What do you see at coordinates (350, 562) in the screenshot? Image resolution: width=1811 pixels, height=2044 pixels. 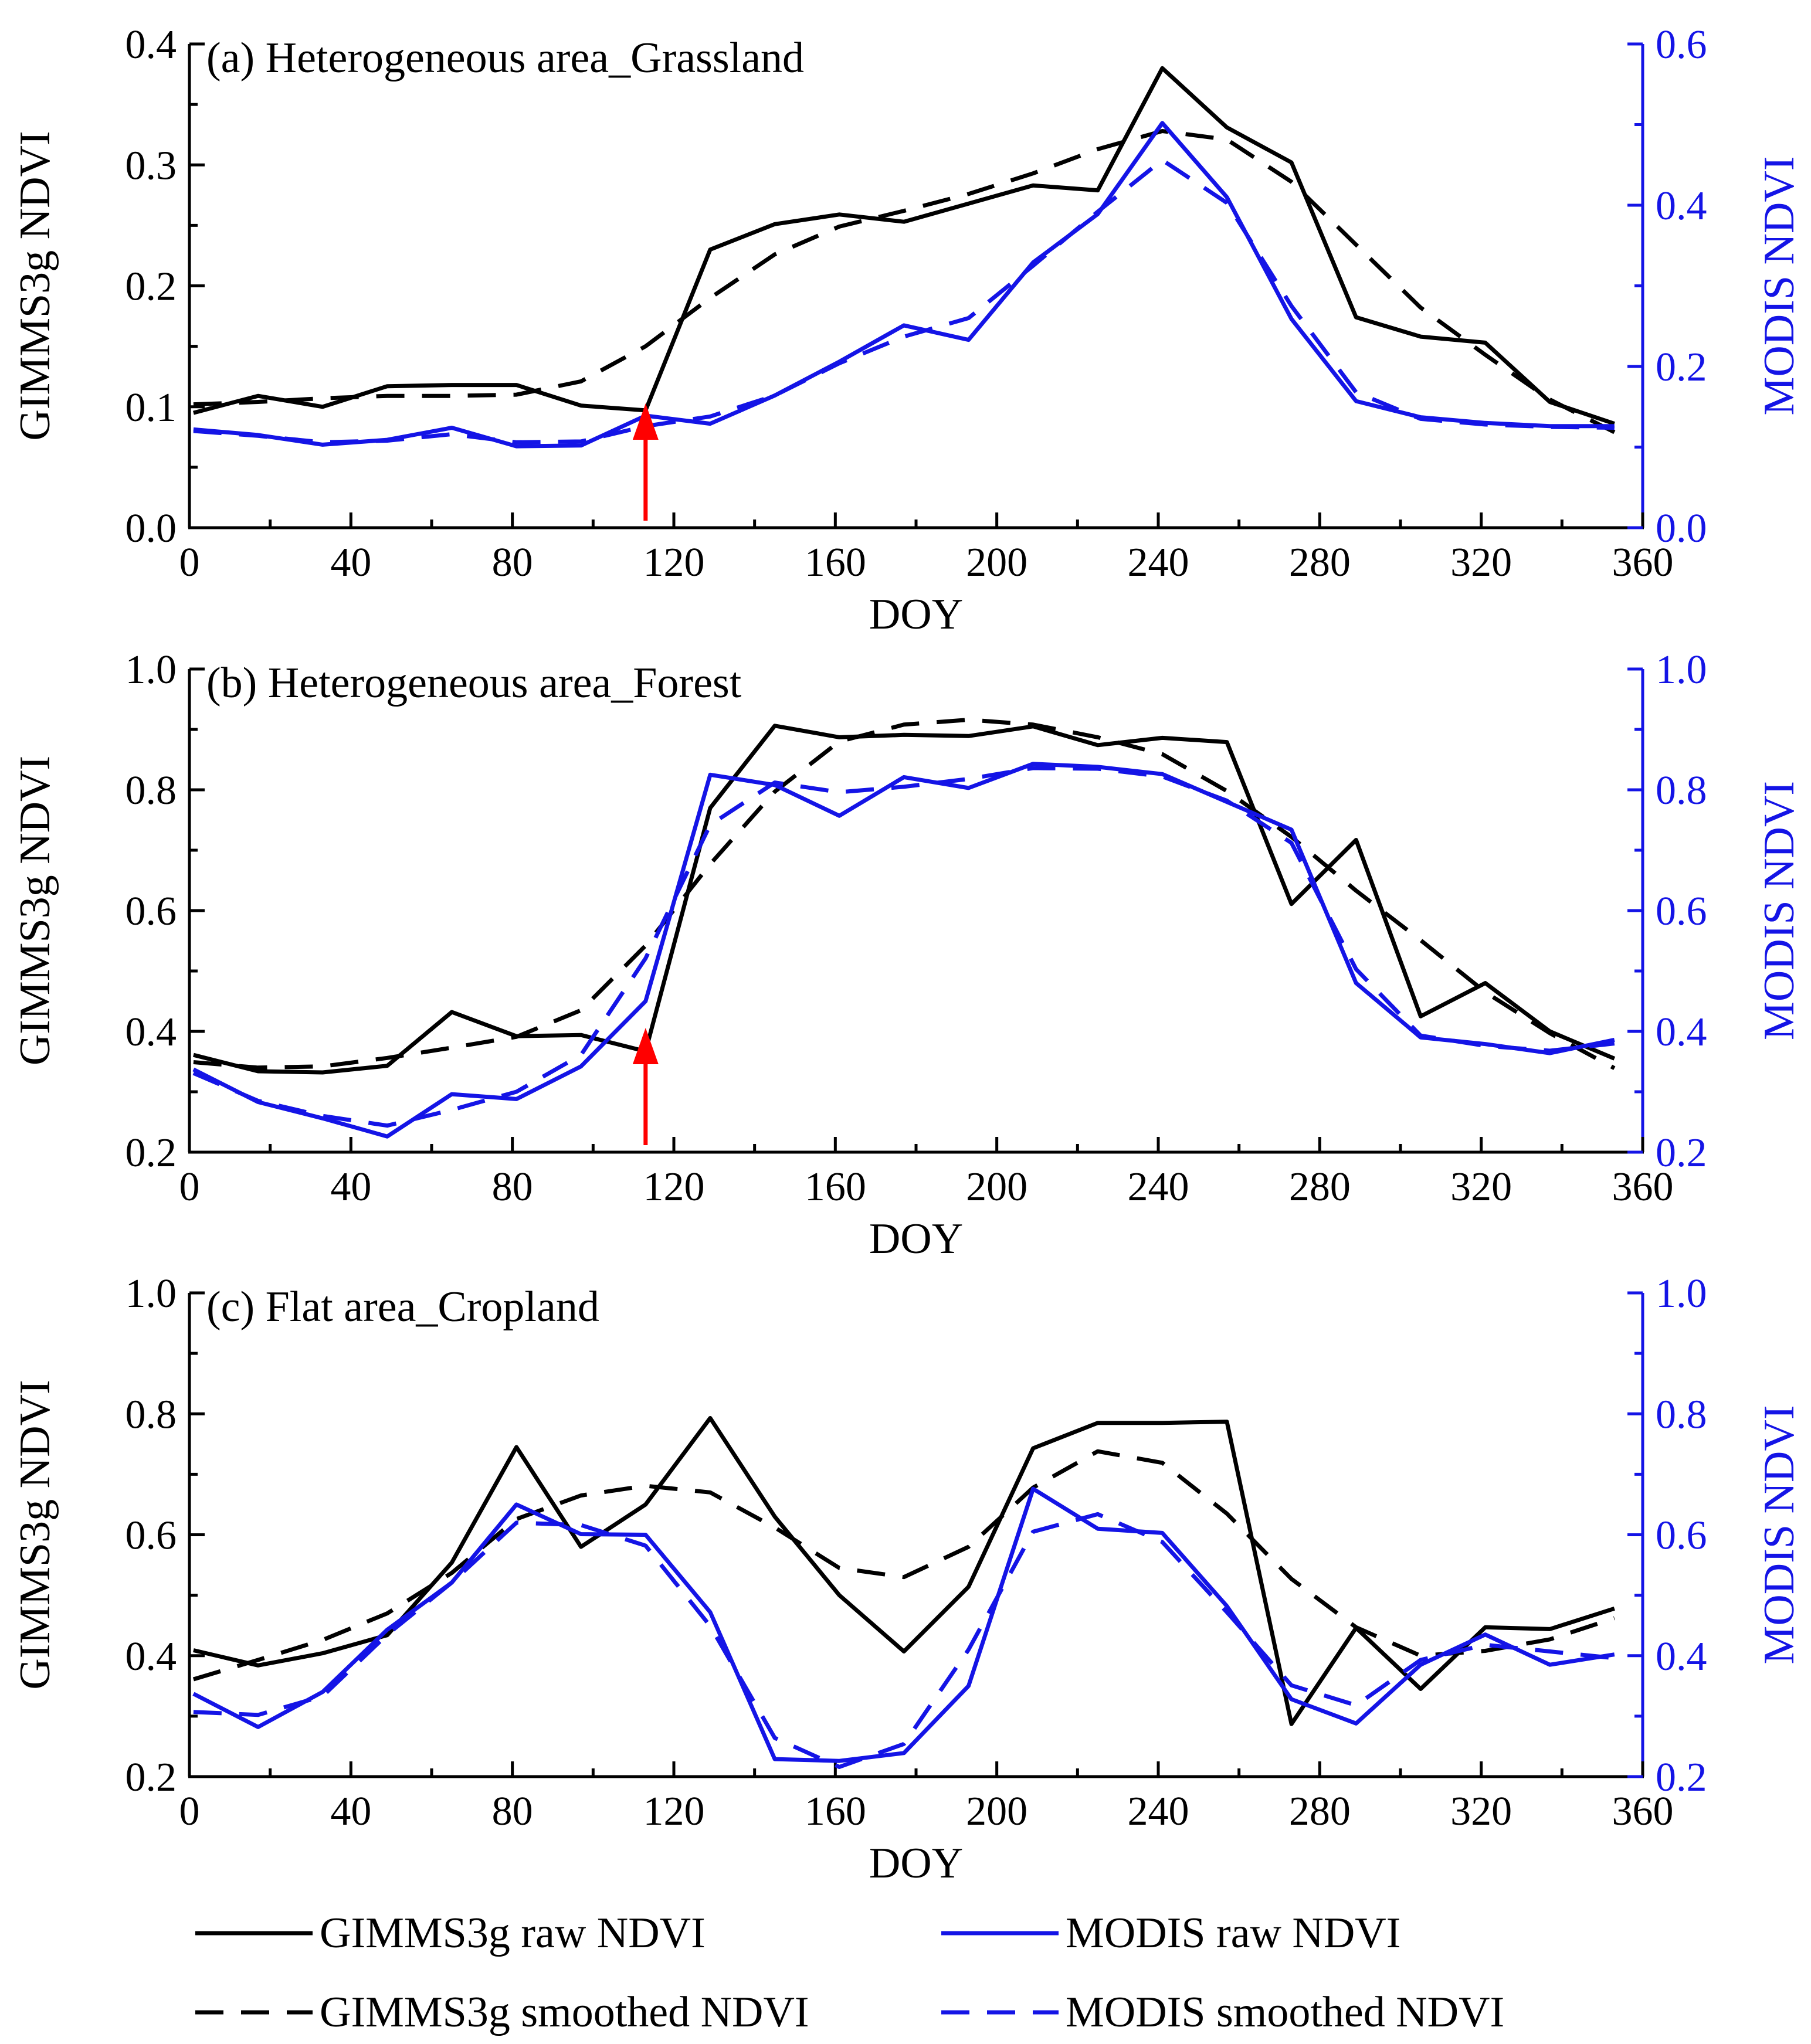 I see `x-tick-label: 40` at bounding box center [350, 562].